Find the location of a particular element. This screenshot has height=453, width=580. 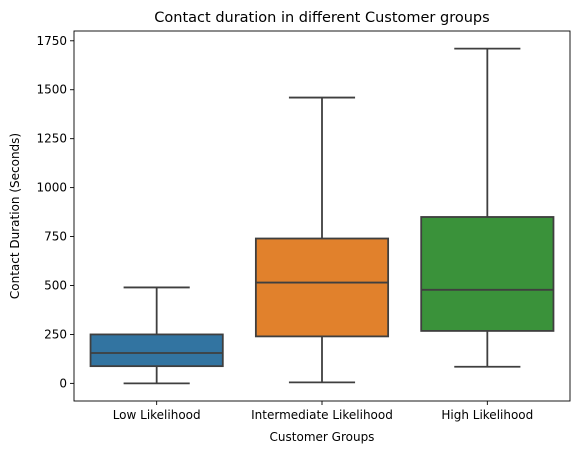

y-tick-label: 1000 is located at coordinates (51, 188).